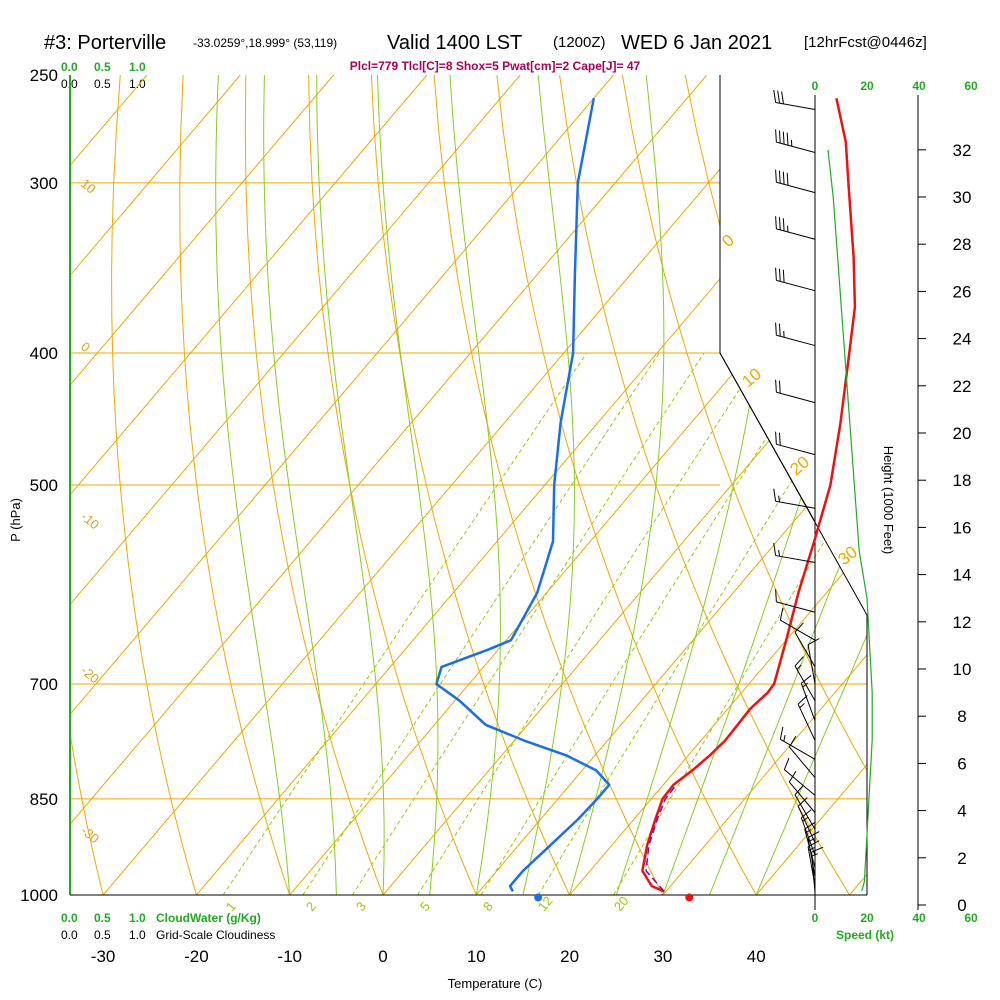 Image resolution: width=1000 pixels, height=1000 pixels. What do you see at coordinates (137, 67) in the screenshot?
I see `cloudwater-tick: 1.0` at bounding box center [137, 67].